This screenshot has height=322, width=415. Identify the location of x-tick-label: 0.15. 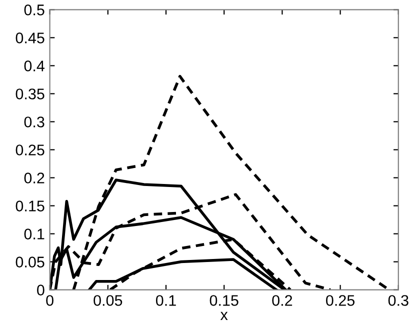
(224, 300).